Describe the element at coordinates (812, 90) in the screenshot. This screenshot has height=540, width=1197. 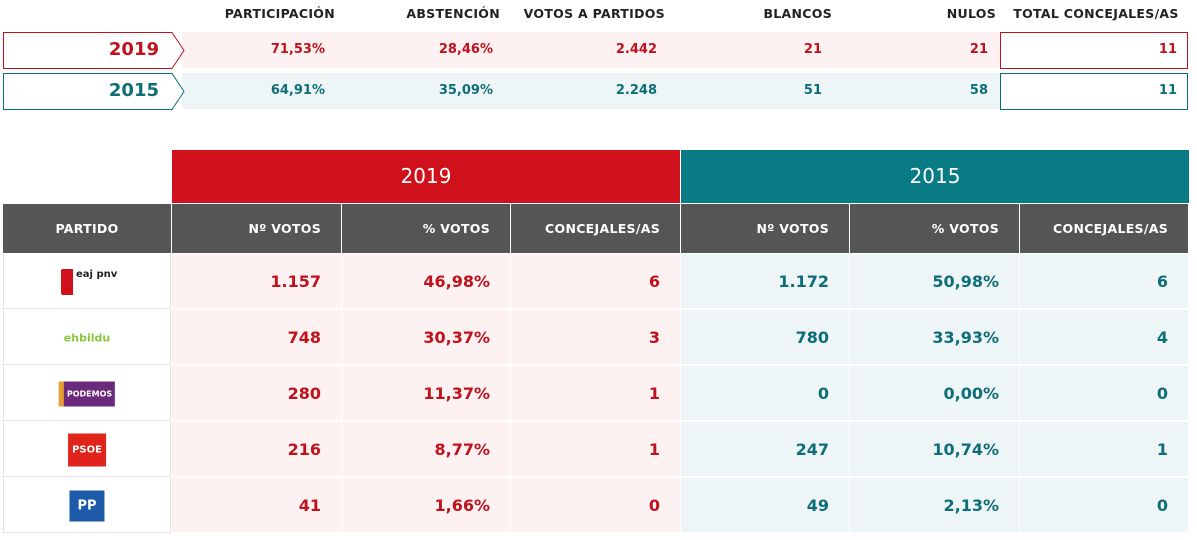
I see `summary-value: 51` at that location.